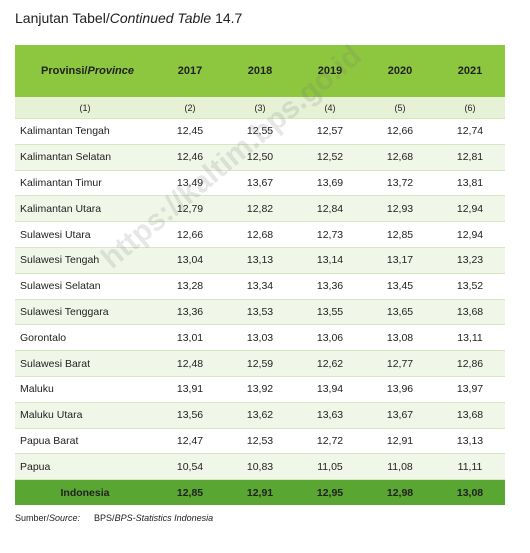 This screenshot has width=530, height=553. I want to click on table-row: Sulawesi Utara 12,66 12,68 12,73 12,85 12,94, so click(260, 234).